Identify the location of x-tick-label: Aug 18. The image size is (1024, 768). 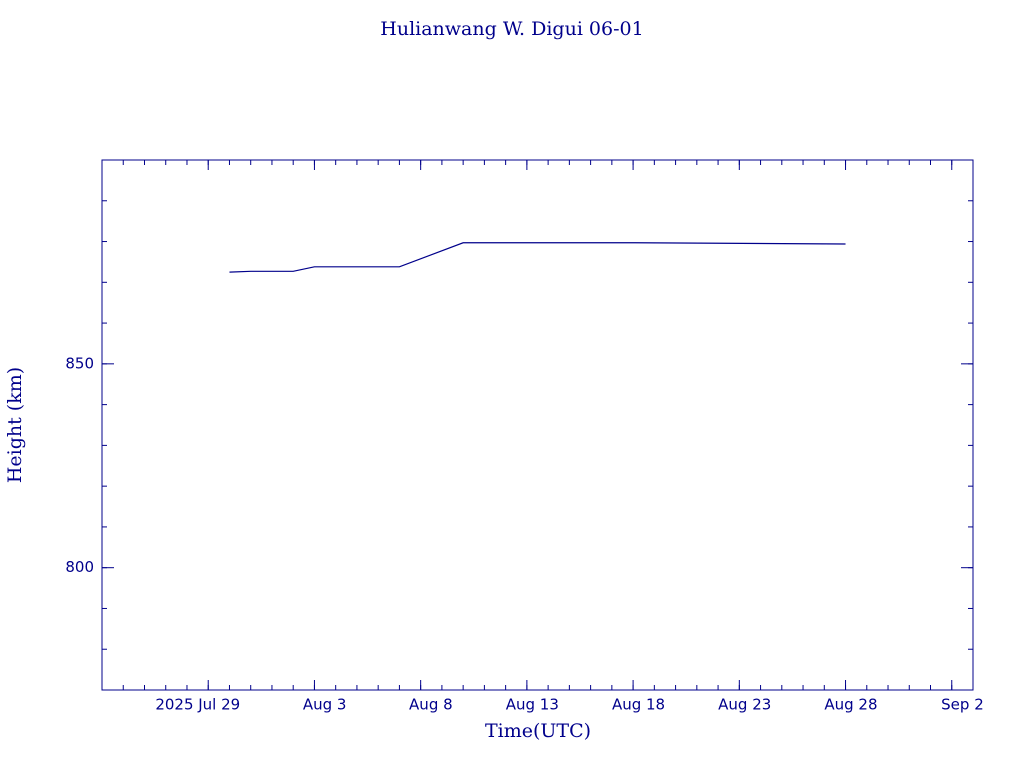
(638, 705).